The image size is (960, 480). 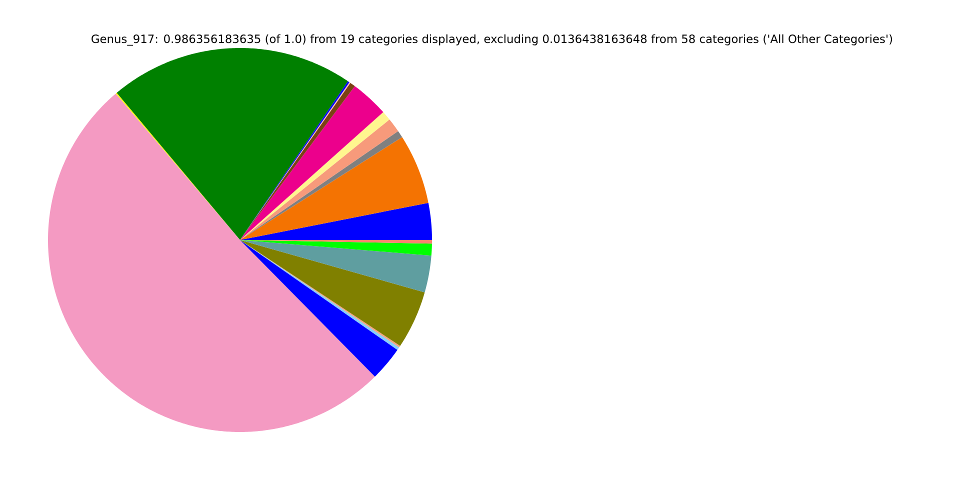 What do you see at coordinates (492, 40) in the screenshot?
I see `text: Genus_917: 0.986356183635 (of 1.0) from 19 categories displayed, excluding 0.0136438163648 from 58 categories ('All Other Categories')` at bounding box center [492, 40].